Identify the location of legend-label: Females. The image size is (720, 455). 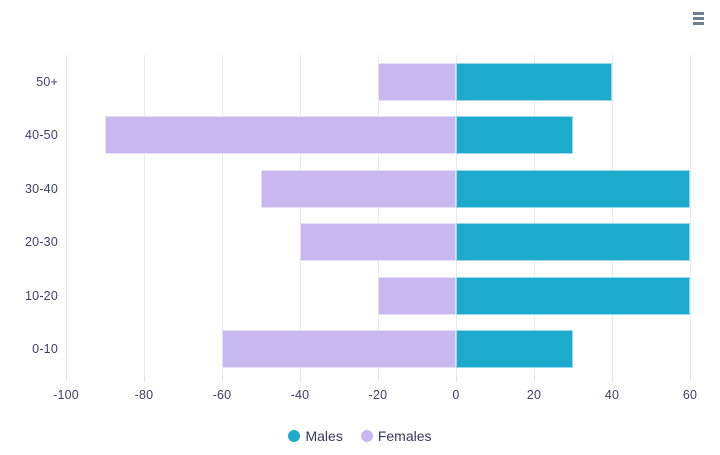
(404, 436).